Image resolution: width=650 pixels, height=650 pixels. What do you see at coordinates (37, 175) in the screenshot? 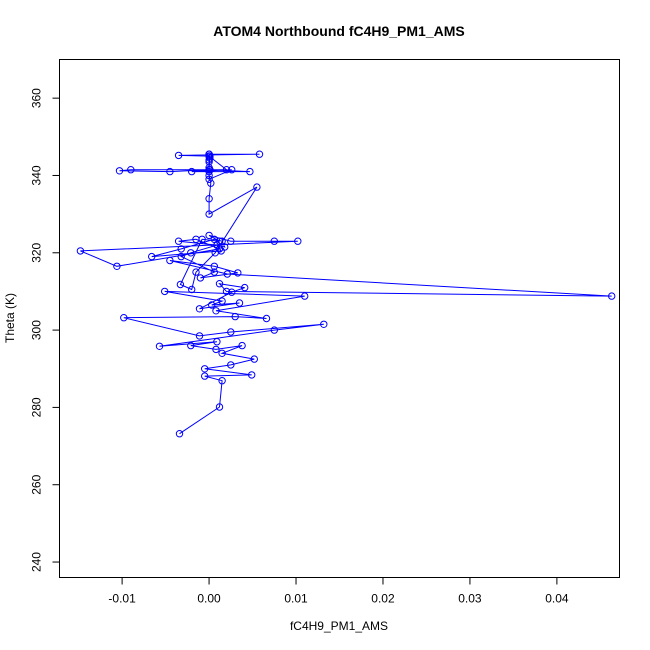
I see `y-tick-label: 340` at bounding box center [37, 175].